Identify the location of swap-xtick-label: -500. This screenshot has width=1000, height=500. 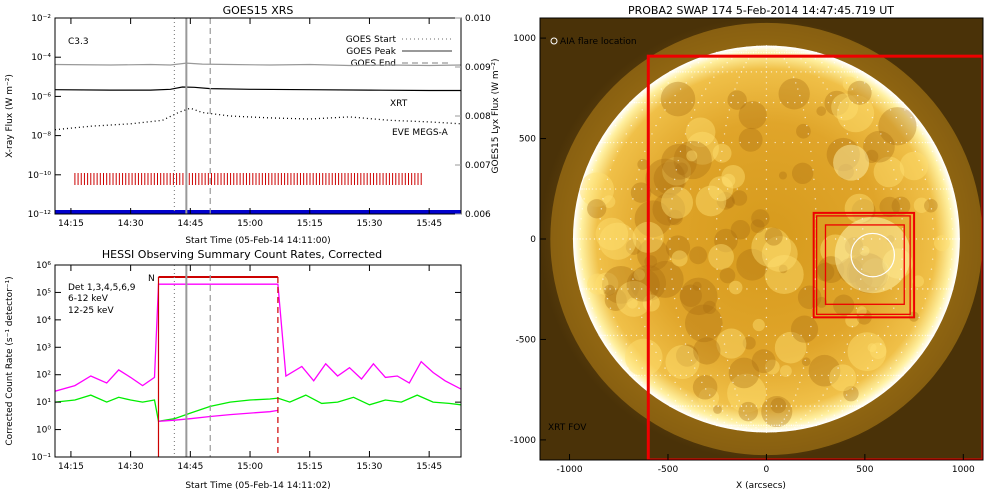
(668, 470).